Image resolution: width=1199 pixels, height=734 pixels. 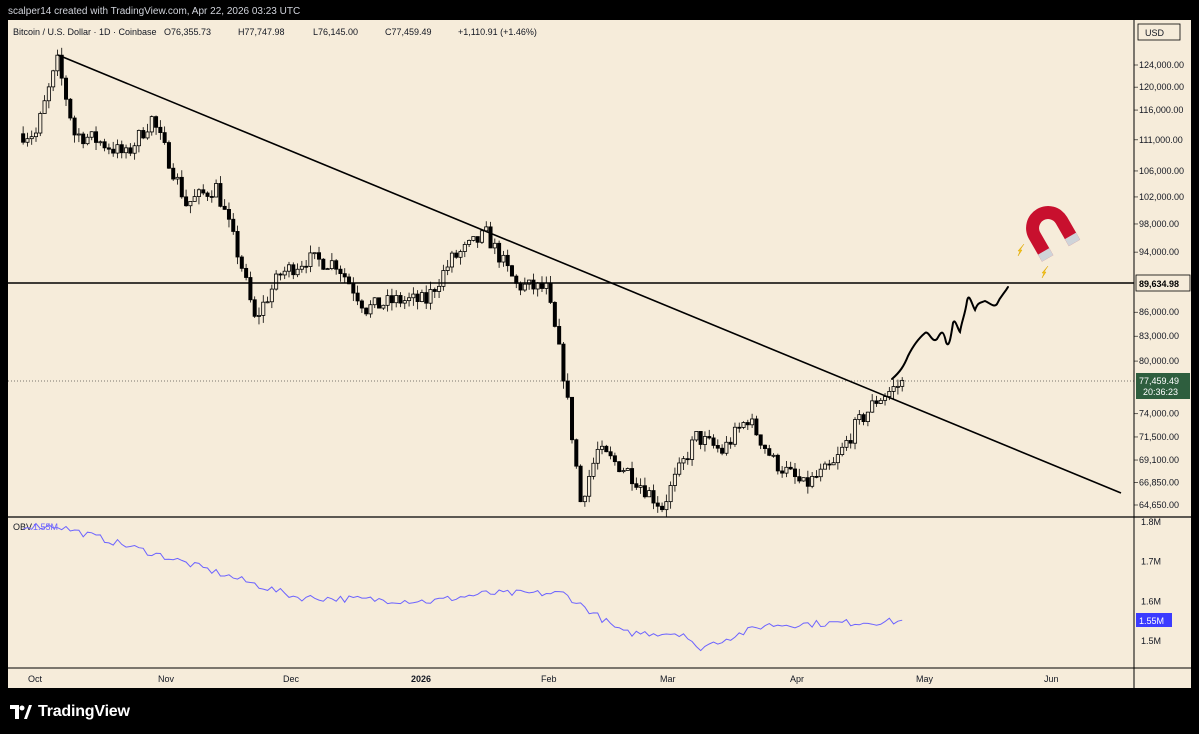 What do you see at coordinates (1159, 361) in the screenshot?
I see `price-axis-label: 80,000.00` at bounding box center [1159, 361].